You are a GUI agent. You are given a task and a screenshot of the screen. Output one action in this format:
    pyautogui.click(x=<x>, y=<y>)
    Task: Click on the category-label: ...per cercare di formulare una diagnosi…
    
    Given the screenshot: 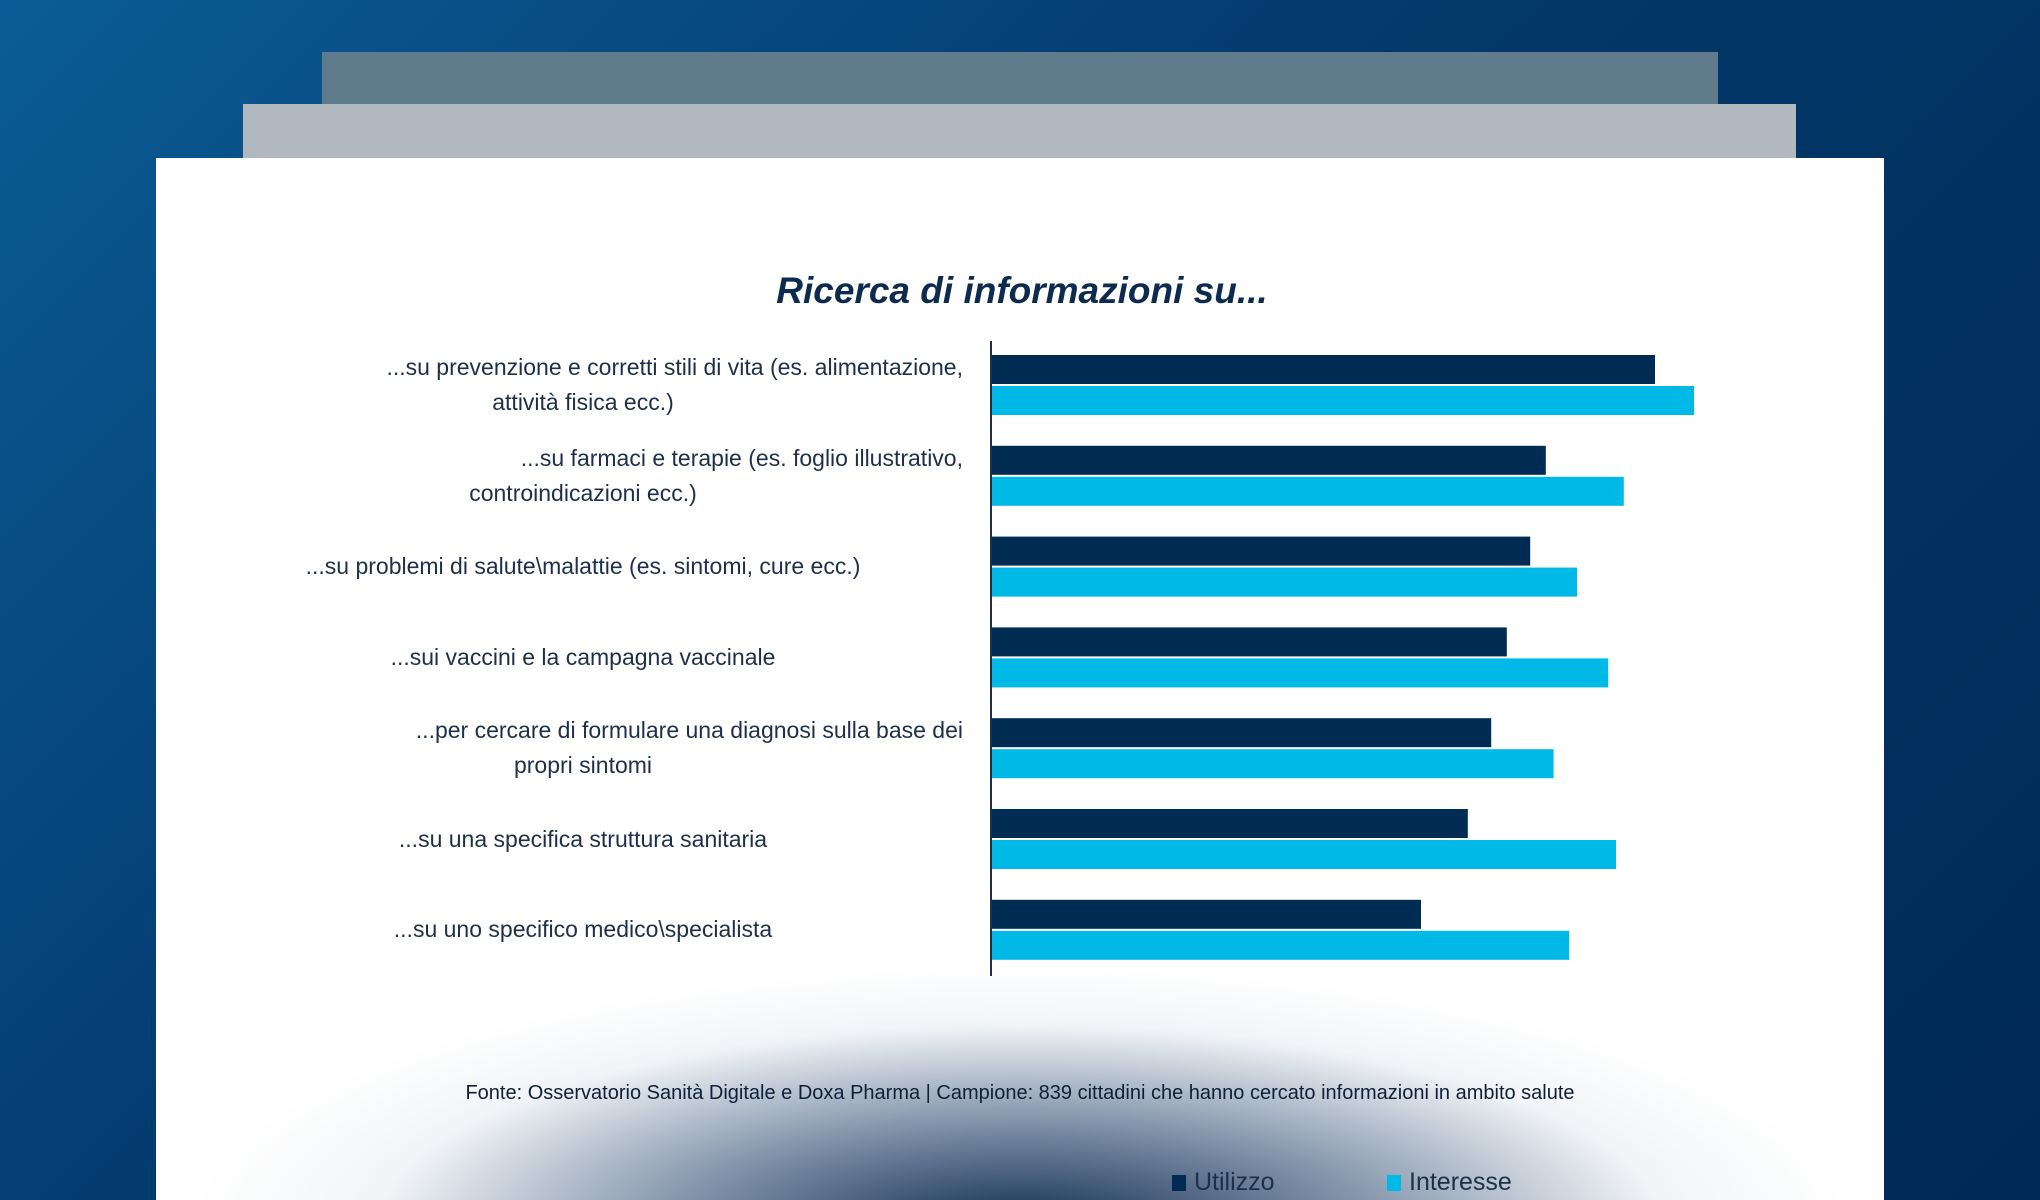 What is the action you would take?
    pyautogui.click(x=583, y=748)
    